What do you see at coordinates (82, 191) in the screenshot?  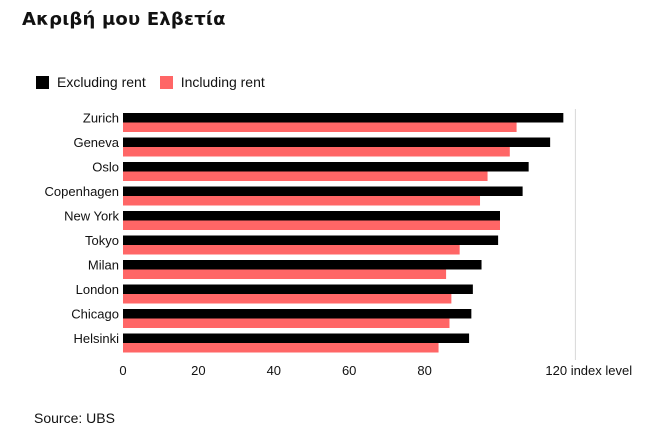 I see `category-label: Copenhagen` at bounding box center [82, 191].